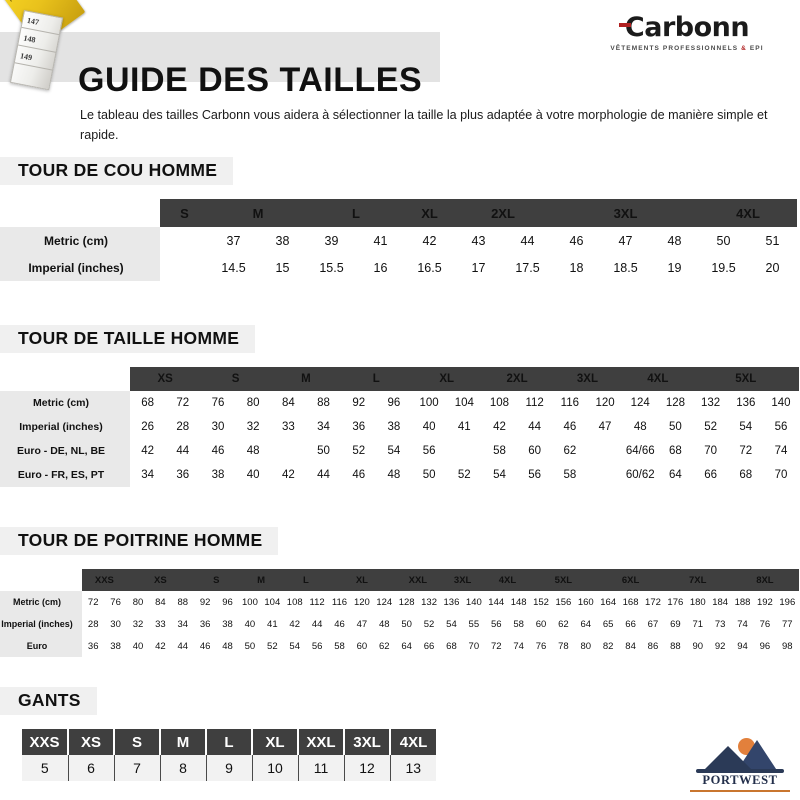  What do you see at coordinates (740, 780) in the screenshot?
I see `portwest-wordmark: PORTWEST` at bounding box center [740, 780].